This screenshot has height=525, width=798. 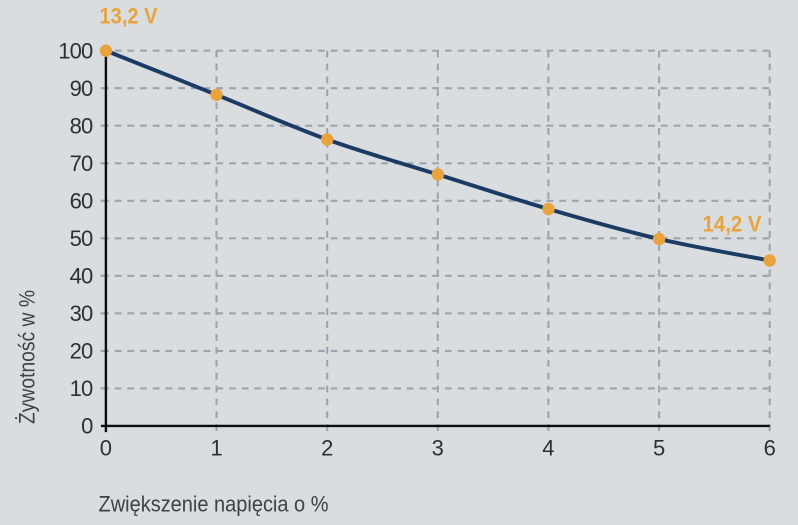 I want to click on svg-text: 3, so click(x=438, y=448).